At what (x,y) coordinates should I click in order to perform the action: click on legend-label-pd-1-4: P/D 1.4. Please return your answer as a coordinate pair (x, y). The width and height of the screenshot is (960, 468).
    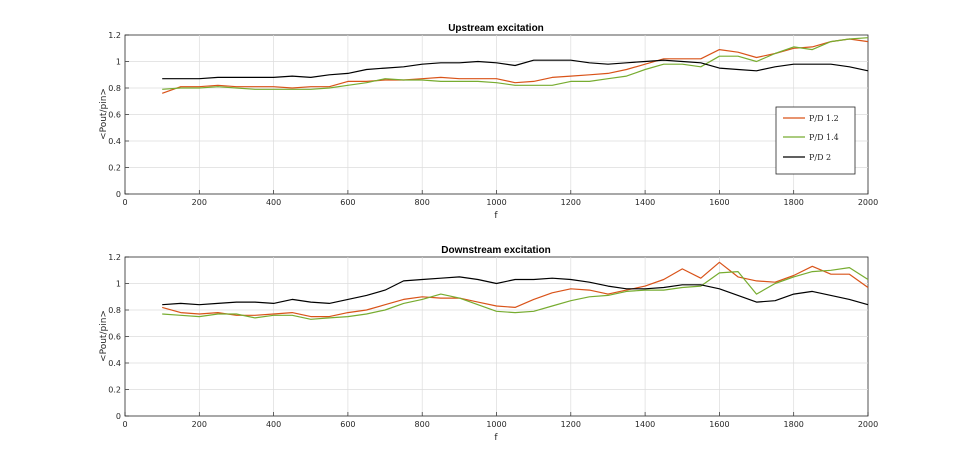
    Looking at the image, I should click on (824, 137).